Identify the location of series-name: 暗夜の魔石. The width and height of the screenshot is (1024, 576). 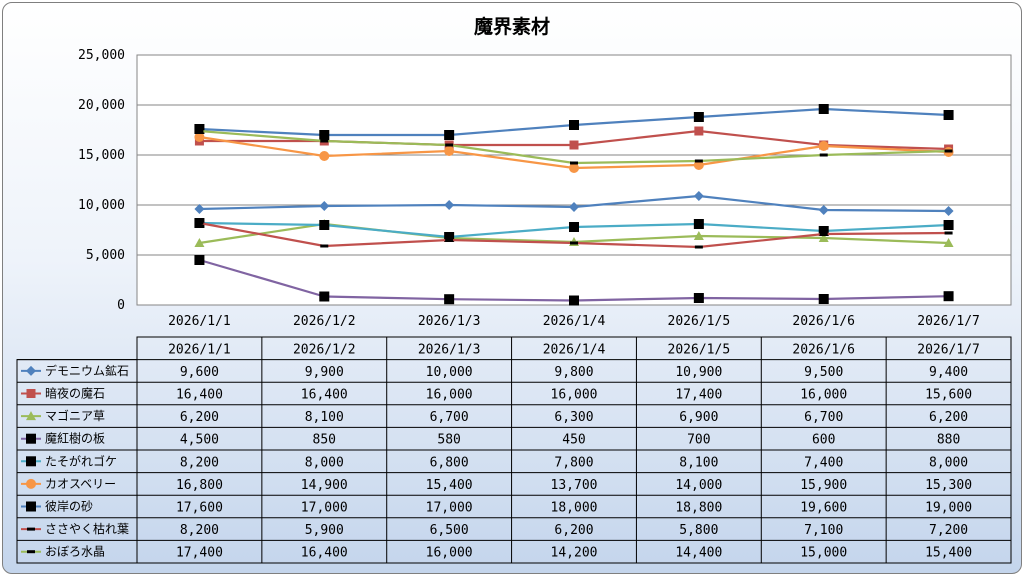
(75, 393).